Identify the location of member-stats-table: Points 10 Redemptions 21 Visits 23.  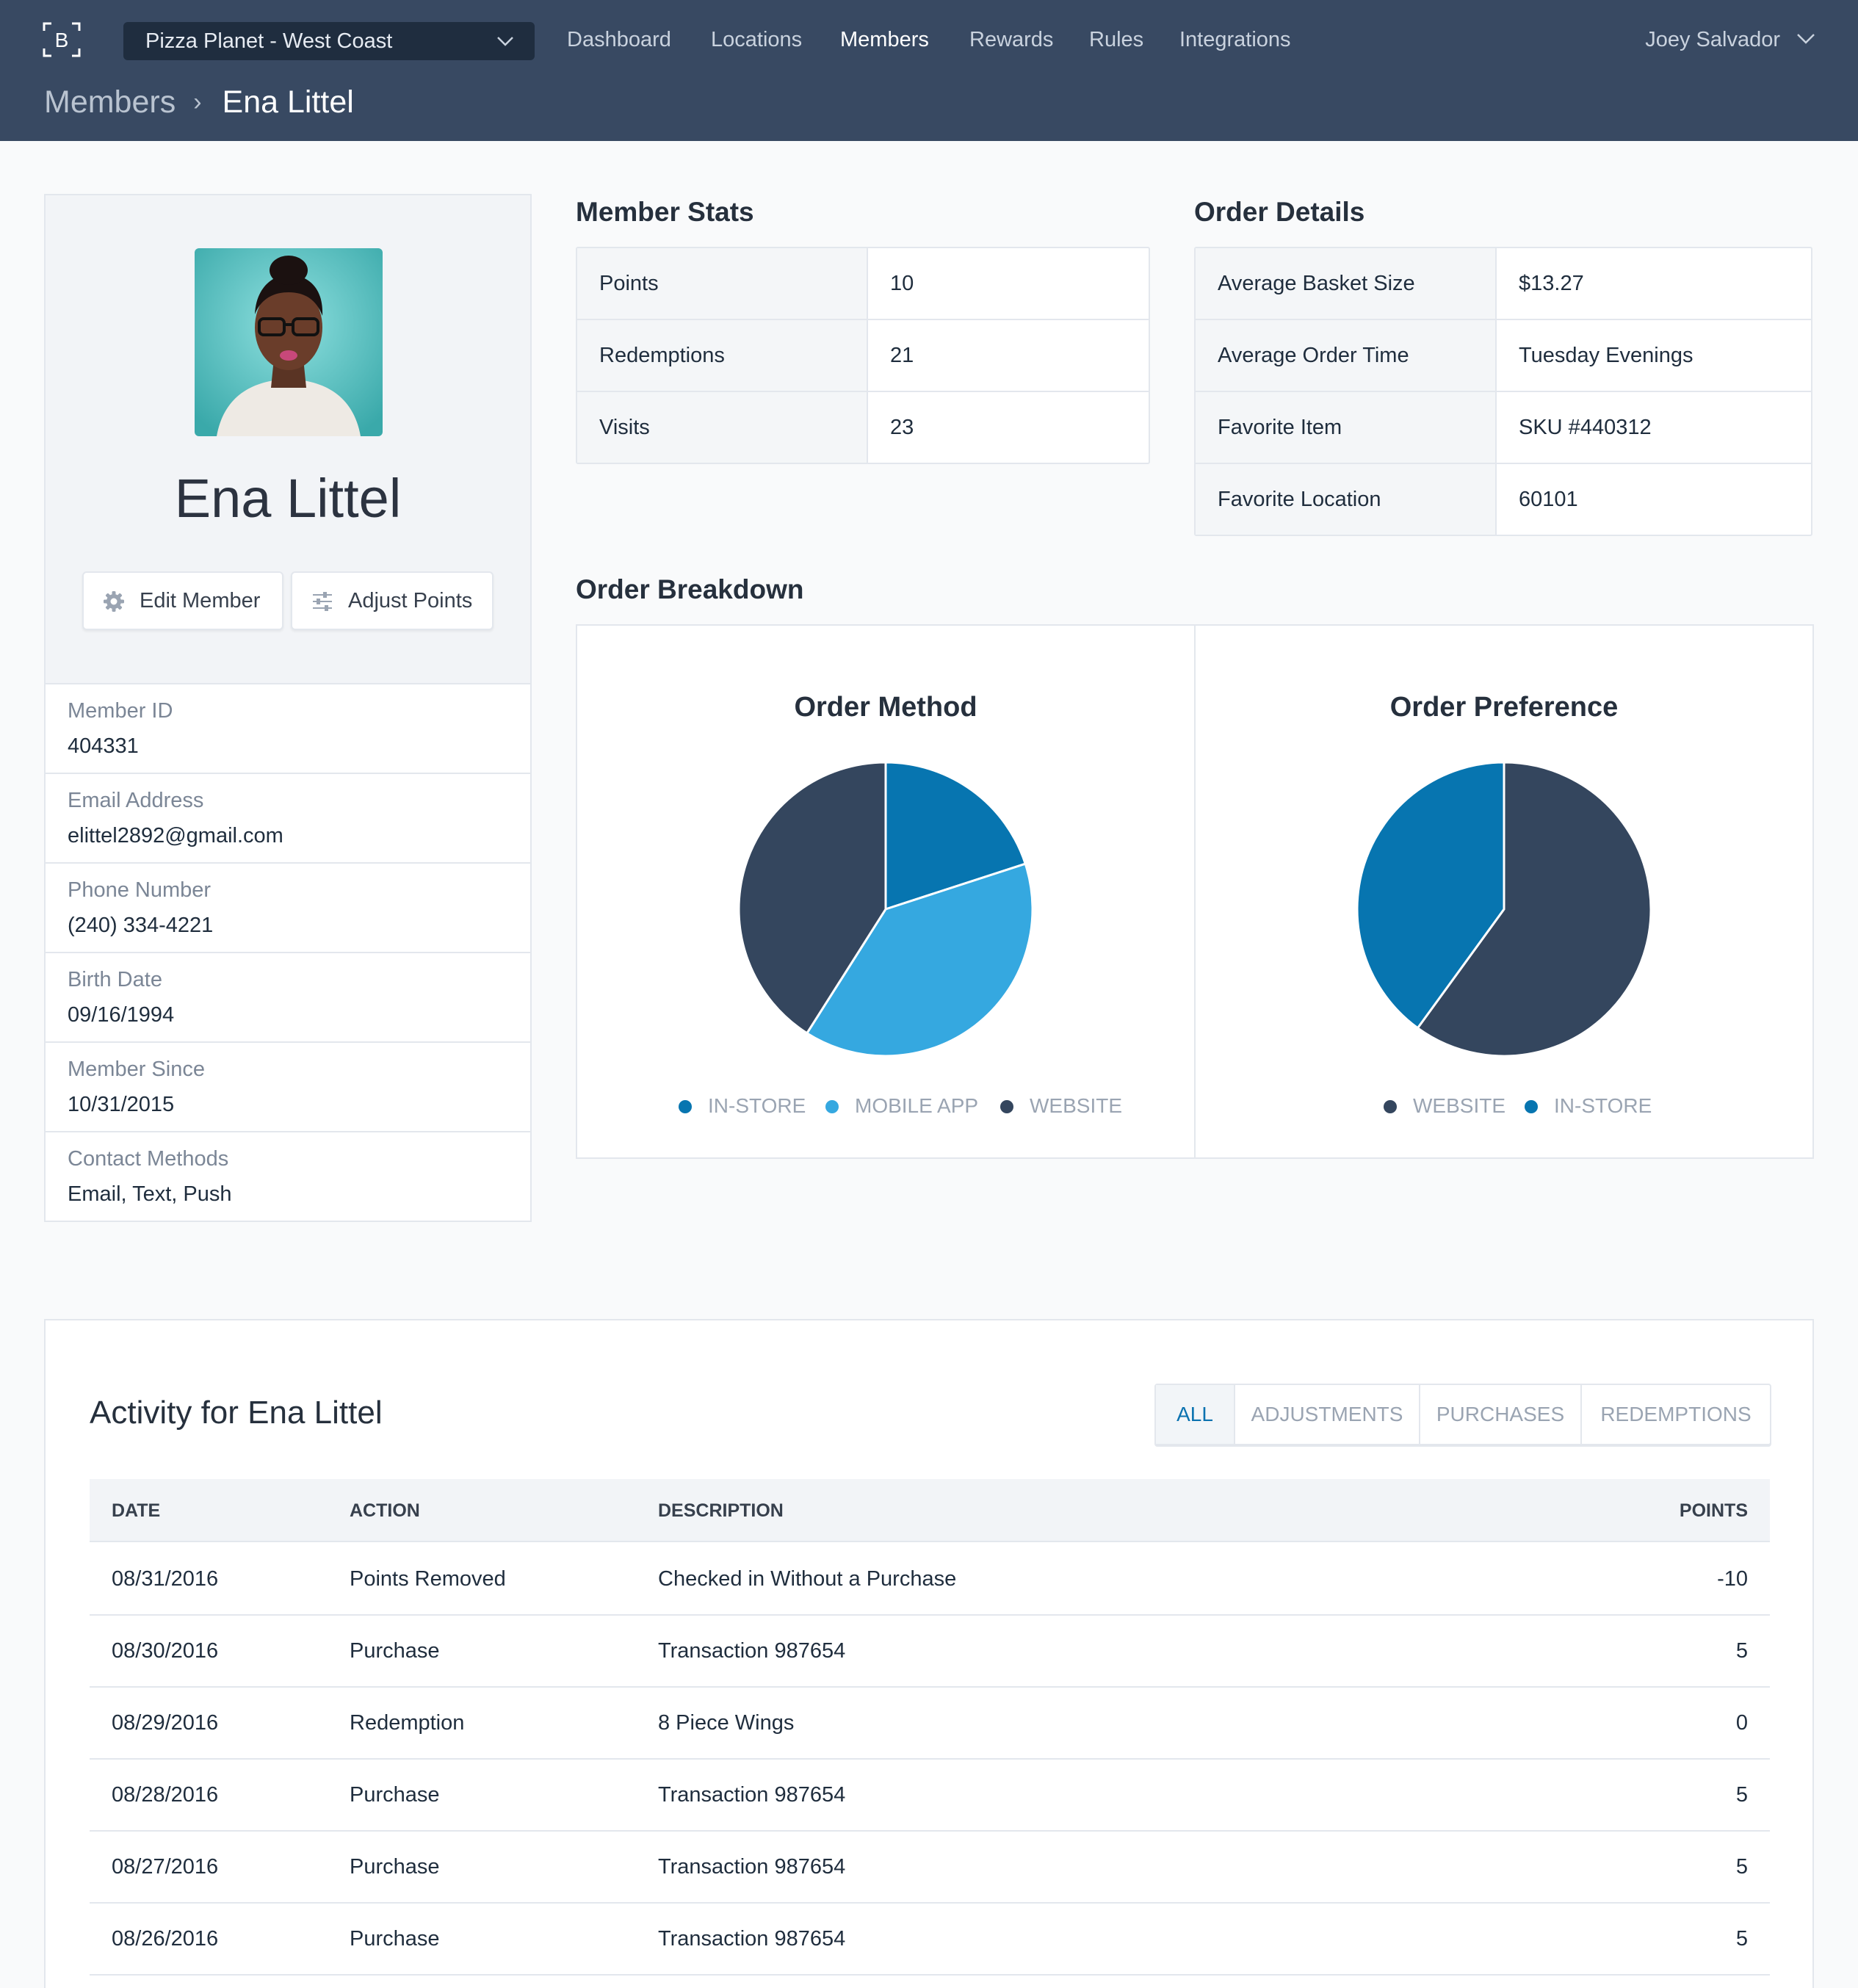
(863, 355).